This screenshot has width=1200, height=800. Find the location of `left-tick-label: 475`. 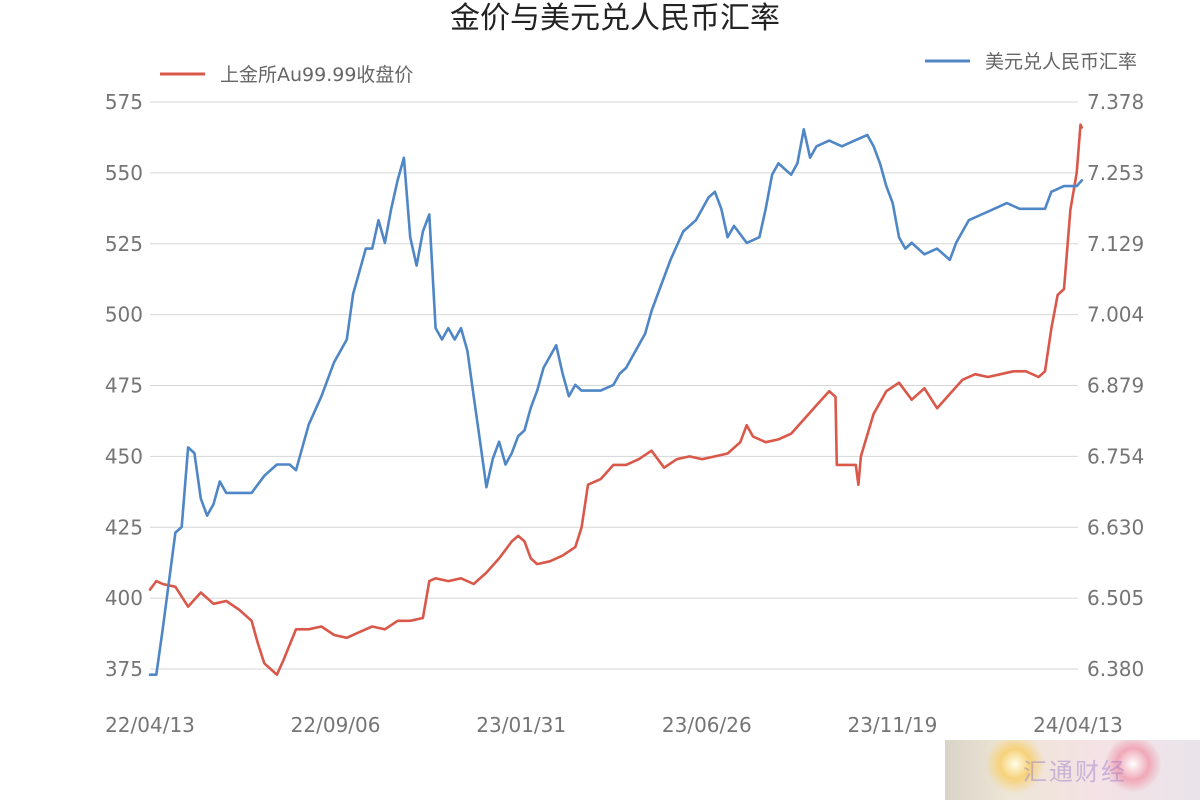

left-tick-label: 475 is located at coordinates (124, 386).